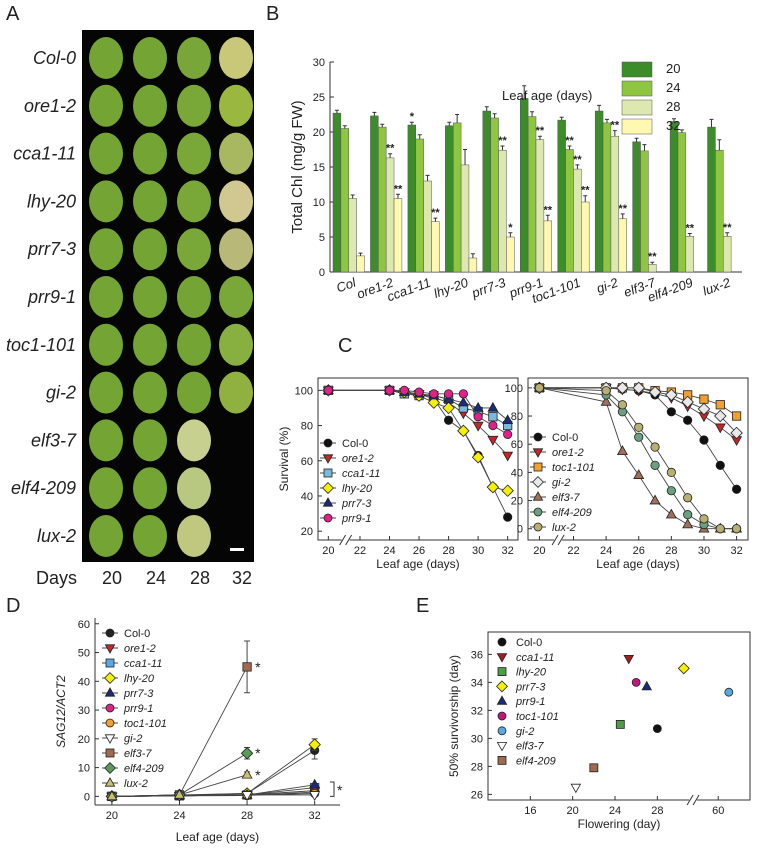 The height and width of the screenshot is (857, 762). I want to click on genotype-label: lux-2, so click(56, 536).